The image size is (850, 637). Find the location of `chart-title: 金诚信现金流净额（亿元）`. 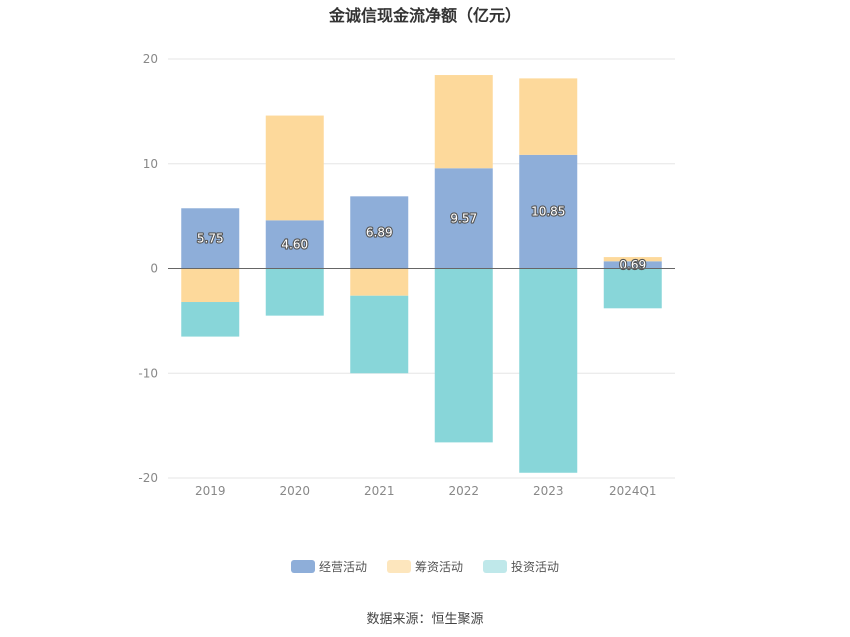

chart-title: 金诚信现金流净额（亿元） is located at coordinates (424, 15).